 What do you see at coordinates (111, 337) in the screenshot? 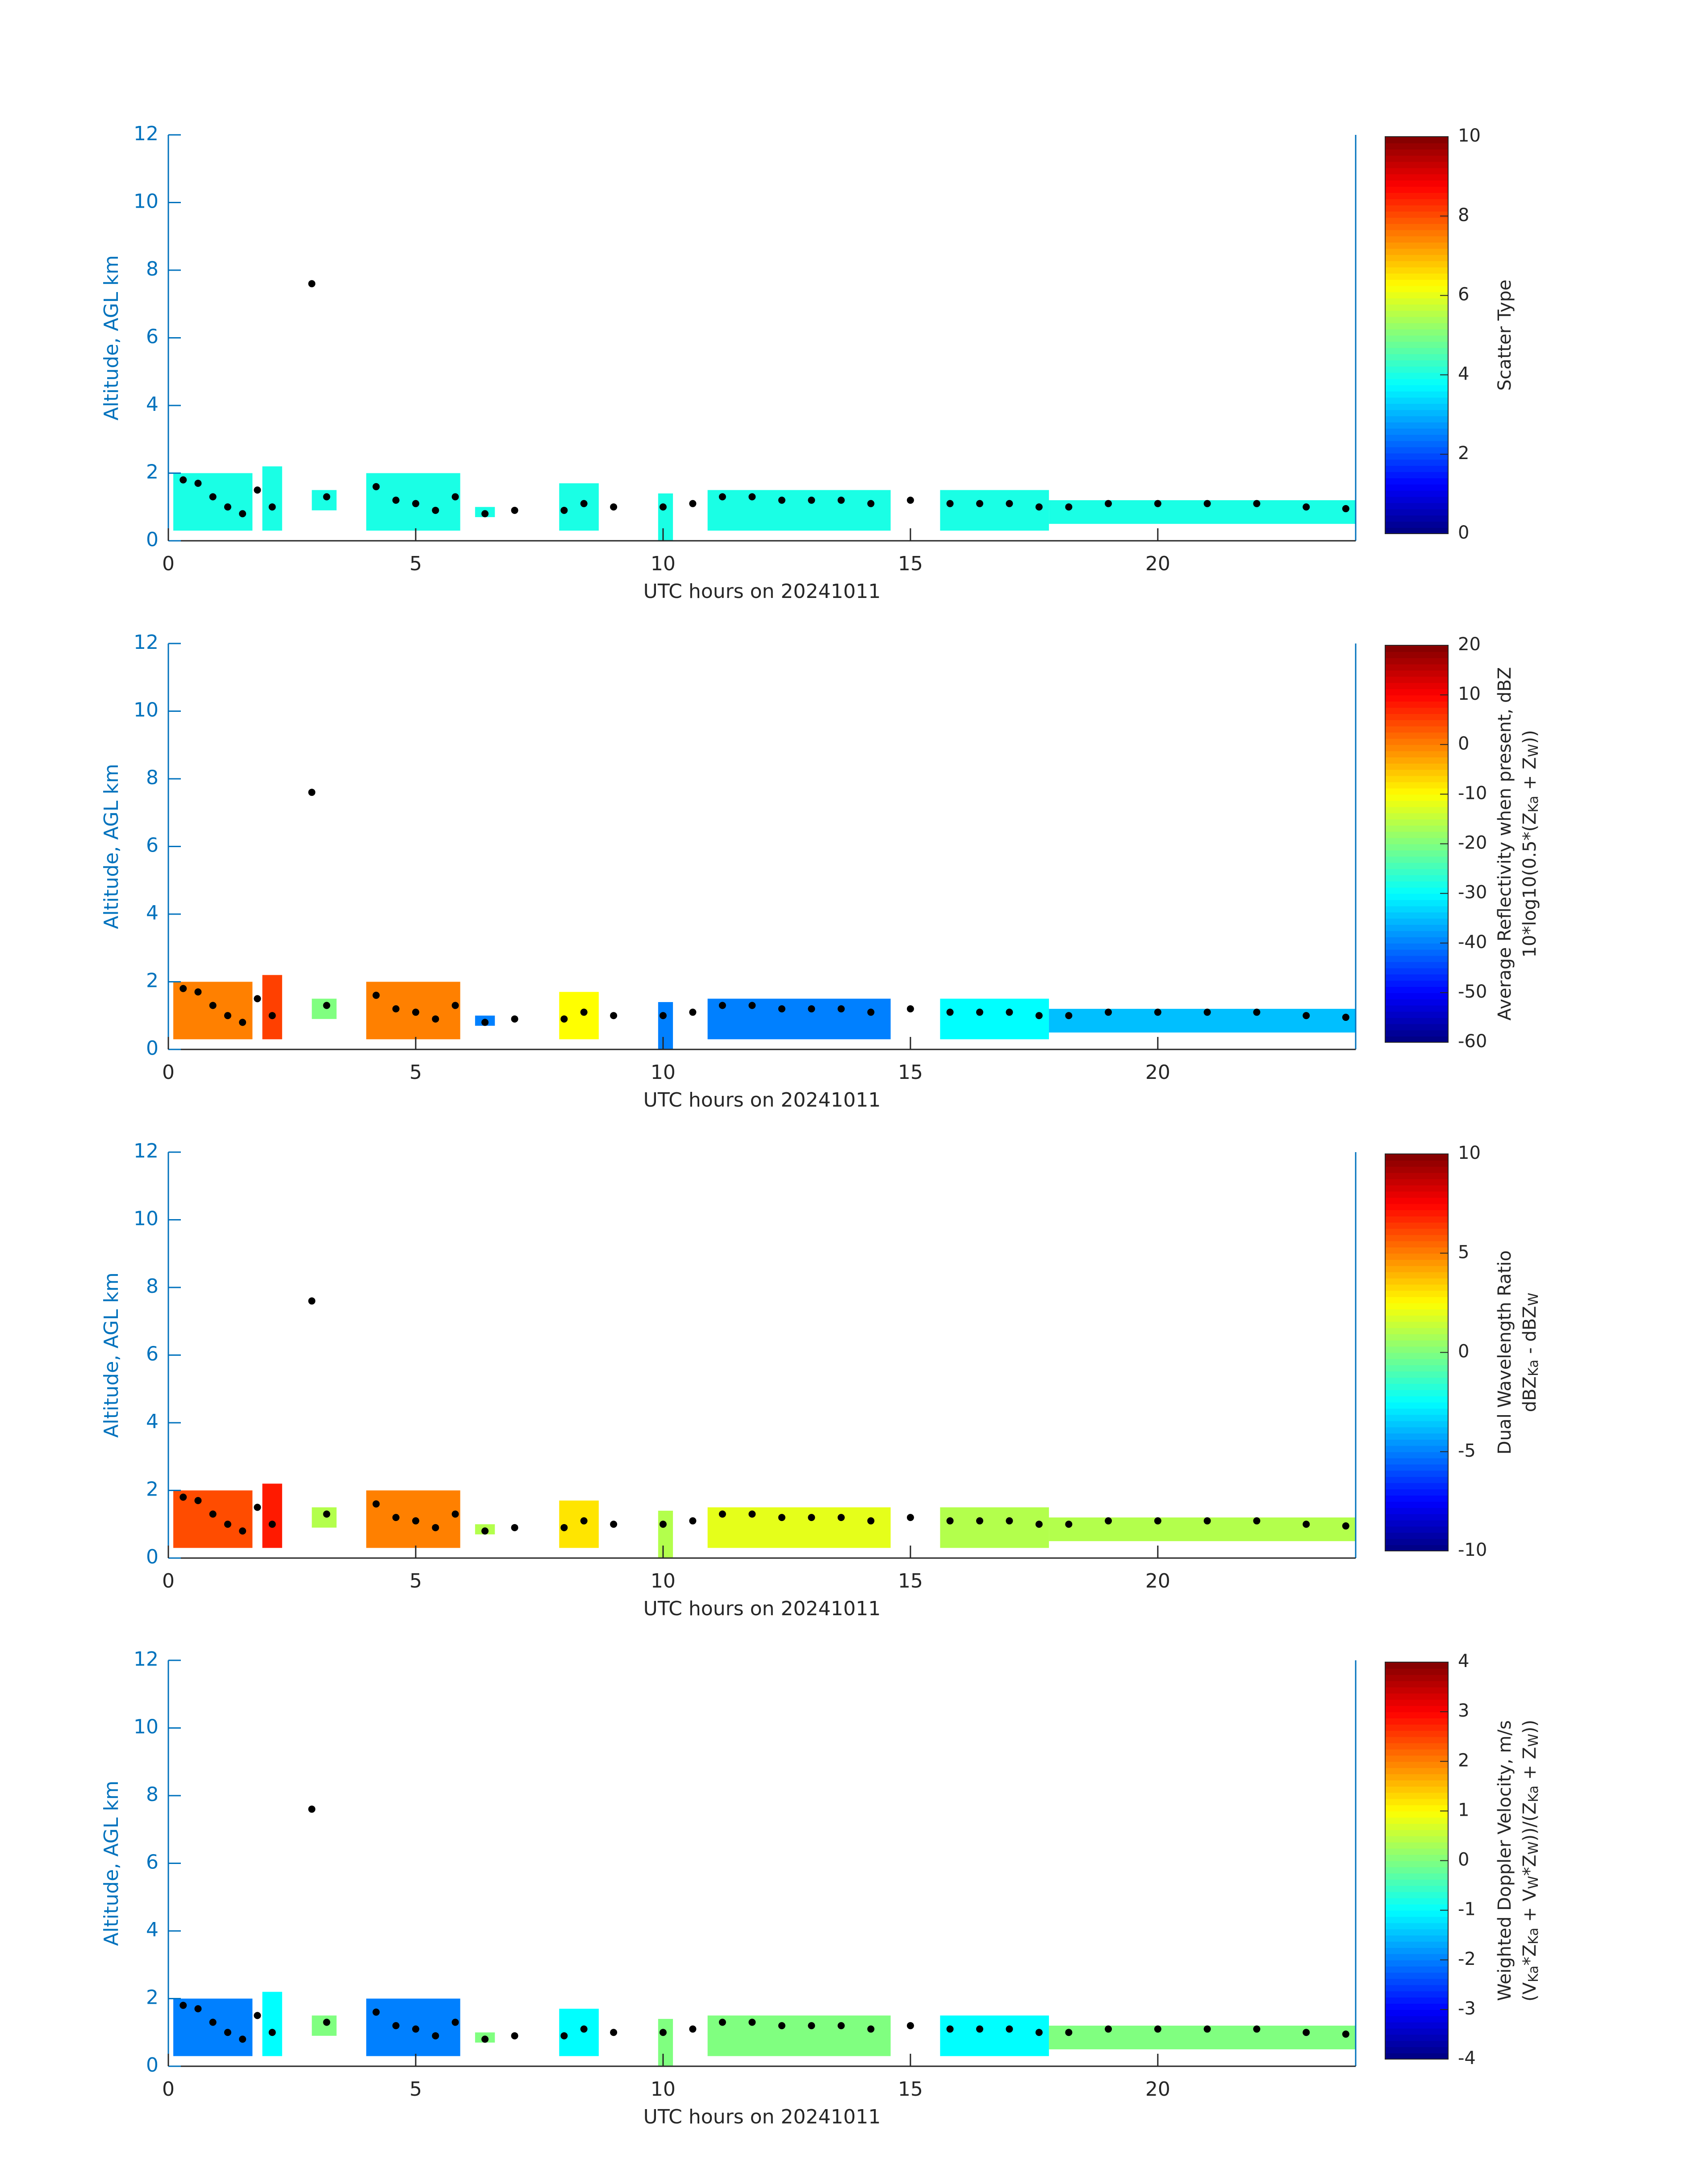
I see `y-axis-label: Altitude, AGL km` at bounding box center [111, 337].